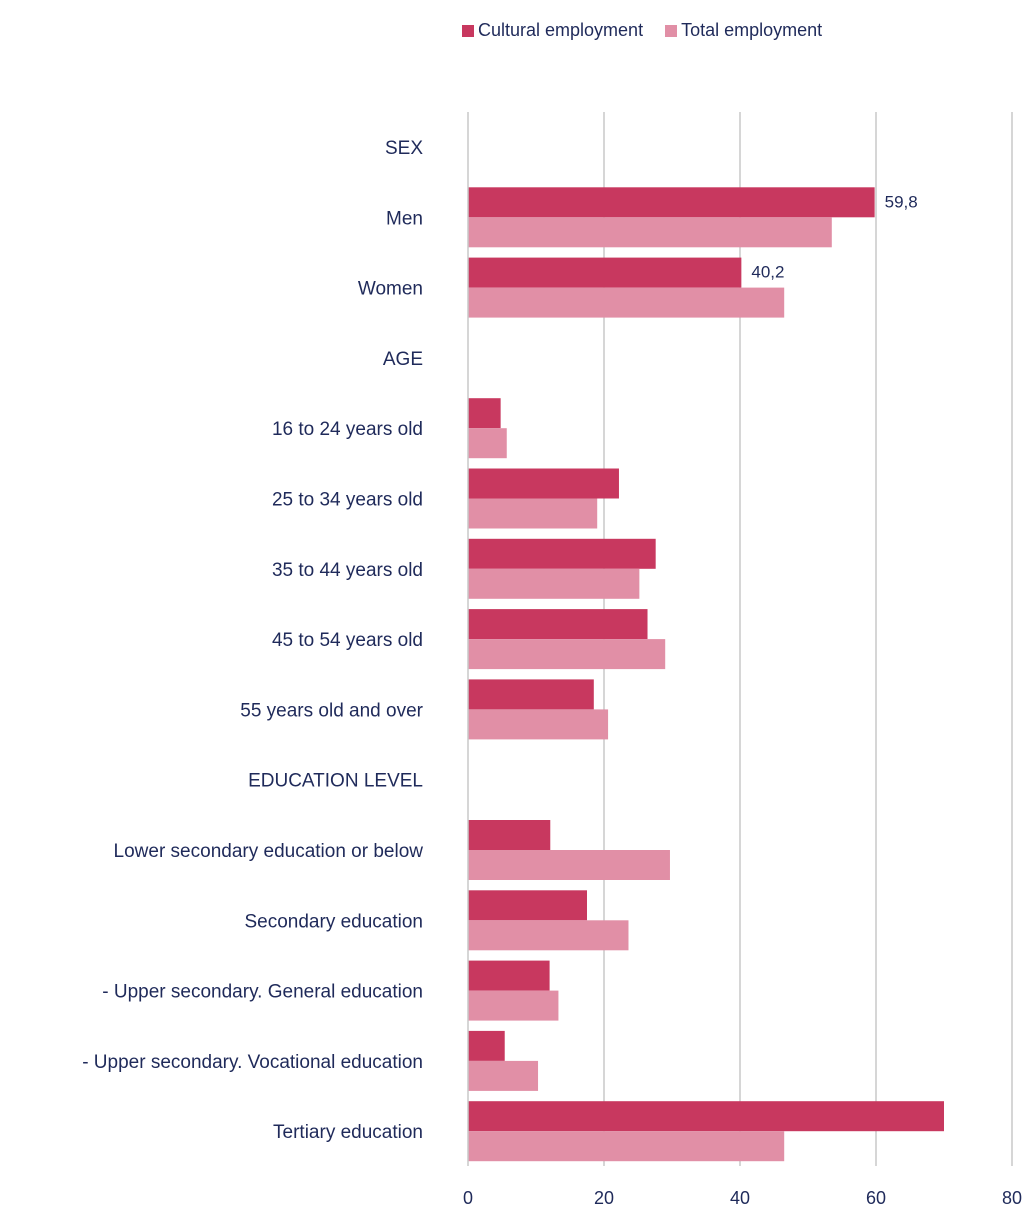 The height and width of the screenshot is (1207, 1024). What do you see at coordinates (262, 992) in the screenshot?
I see `category-label: - Upper secondary. General education` at bounding box center [262, 992].